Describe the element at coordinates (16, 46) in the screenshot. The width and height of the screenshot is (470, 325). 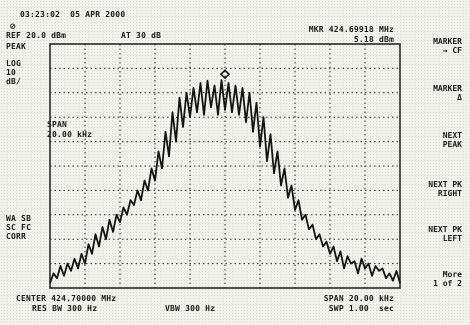
I see `detector-mode: PEAK` at that location.